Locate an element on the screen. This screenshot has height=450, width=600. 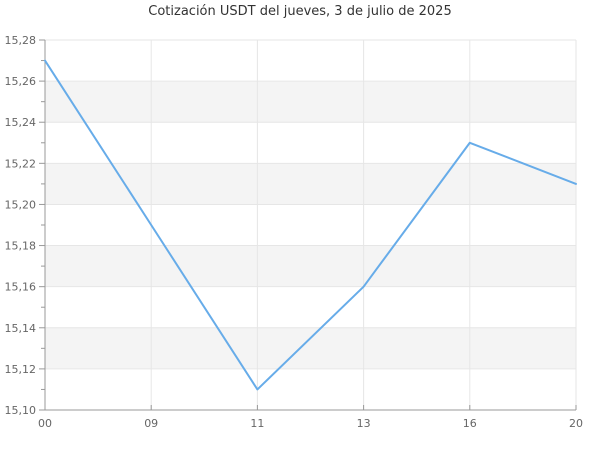
y-axis-label: 15,28 is located at coordinates (21, 40).